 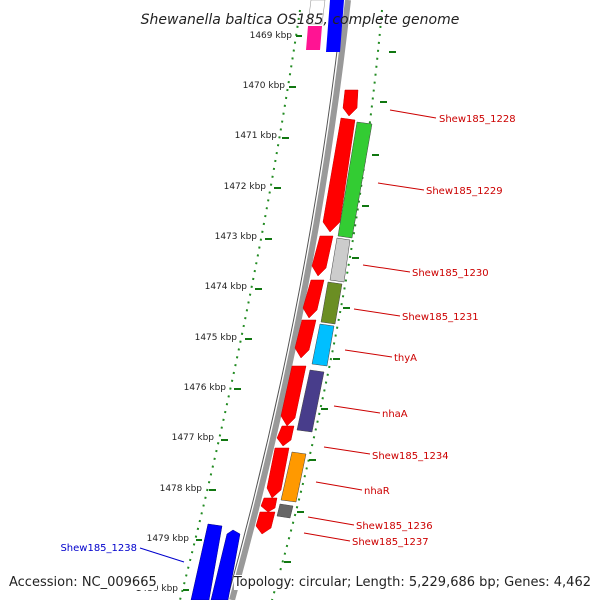 What do you see at coordinates (83, 582) in the screenshot?
I see `accession-text: Accession: NC_009665` at bounding box center [83, 582].